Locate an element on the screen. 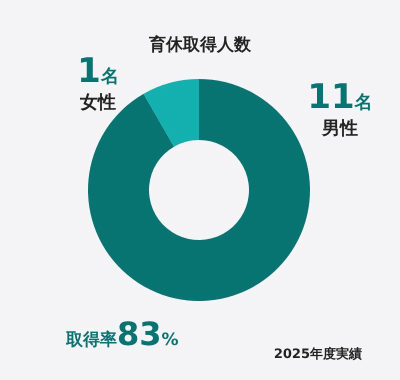  slice-label: 男性 is located at coordinates (339, 128).